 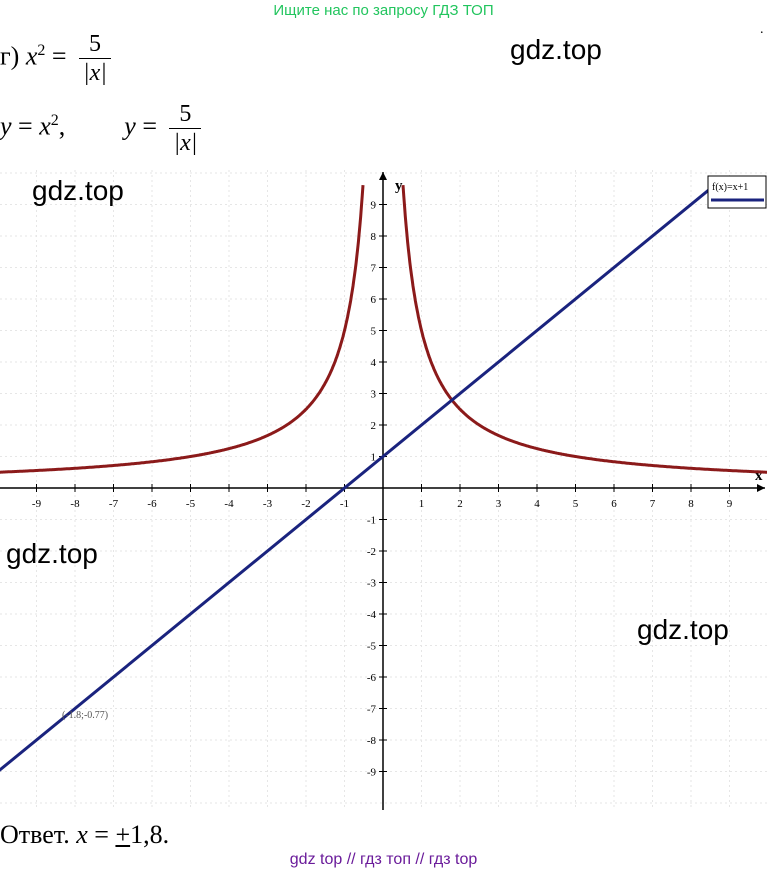 I want to click on x-axis-arrow, so click(x=761, y=488).